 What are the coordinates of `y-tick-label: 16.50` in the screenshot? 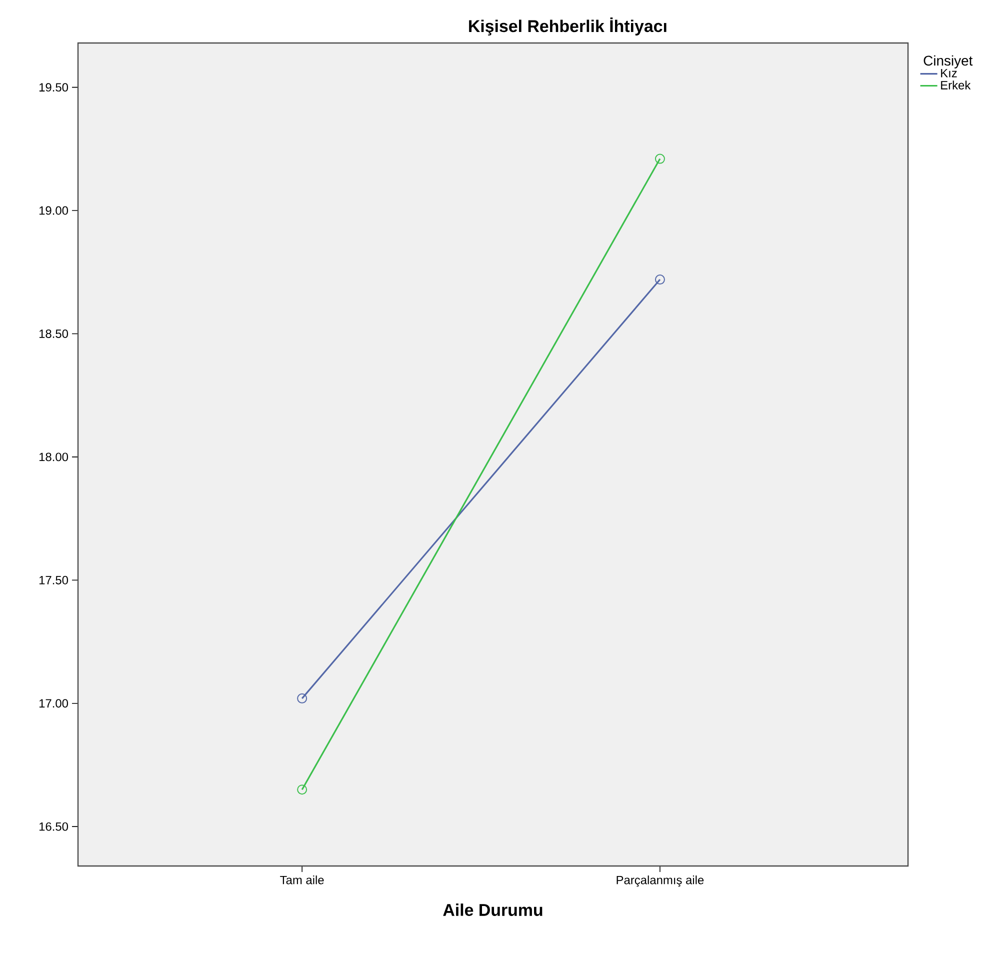 It's located at (53, 826).